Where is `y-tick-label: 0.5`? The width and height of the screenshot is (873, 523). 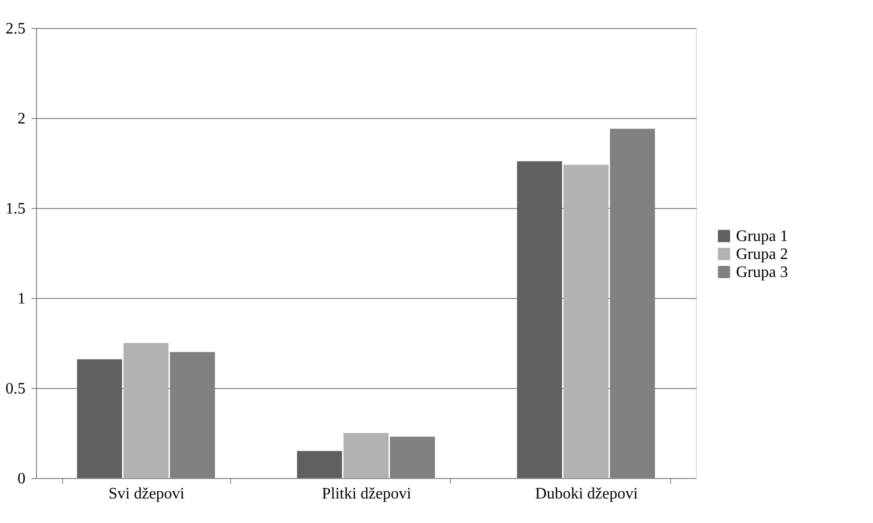
y-tick-label: 0.5 is located at coordinates (16, 389).